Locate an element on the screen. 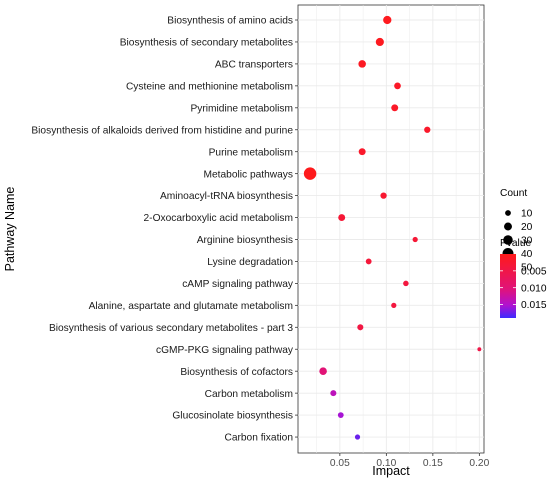  y-tick-label: Carbon fixation is located at coordinates (258, 438).